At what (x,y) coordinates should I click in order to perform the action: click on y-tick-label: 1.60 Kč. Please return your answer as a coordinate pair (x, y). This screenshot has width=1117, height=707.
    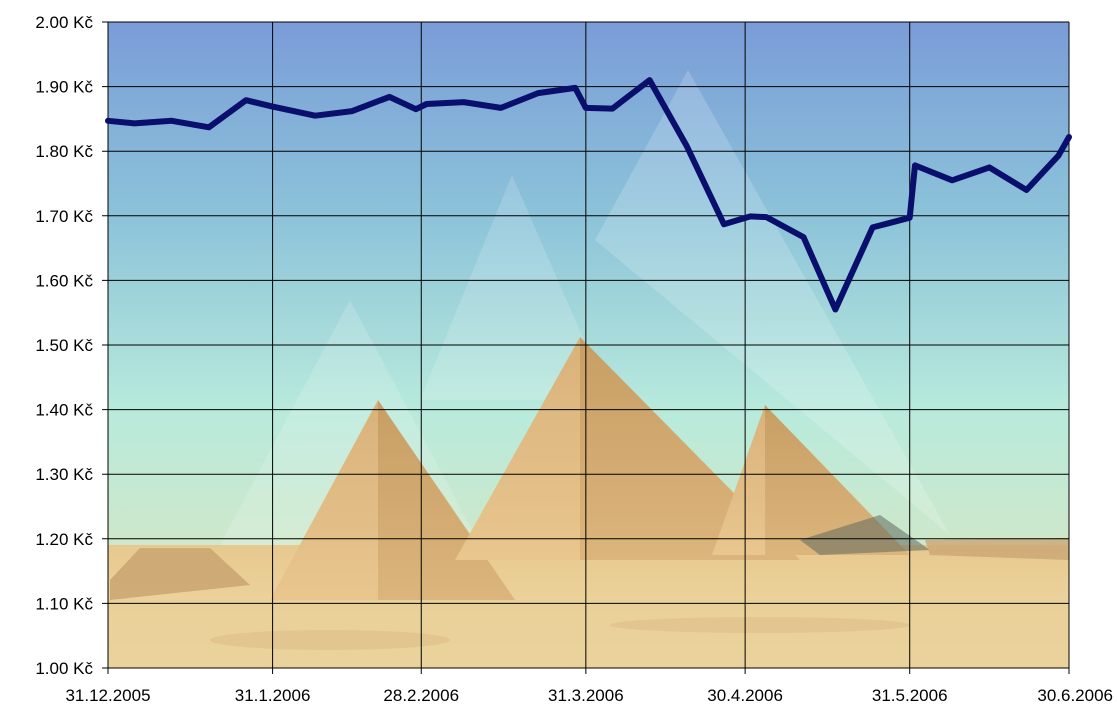
    Looking at the image, I should click on (64, 280).